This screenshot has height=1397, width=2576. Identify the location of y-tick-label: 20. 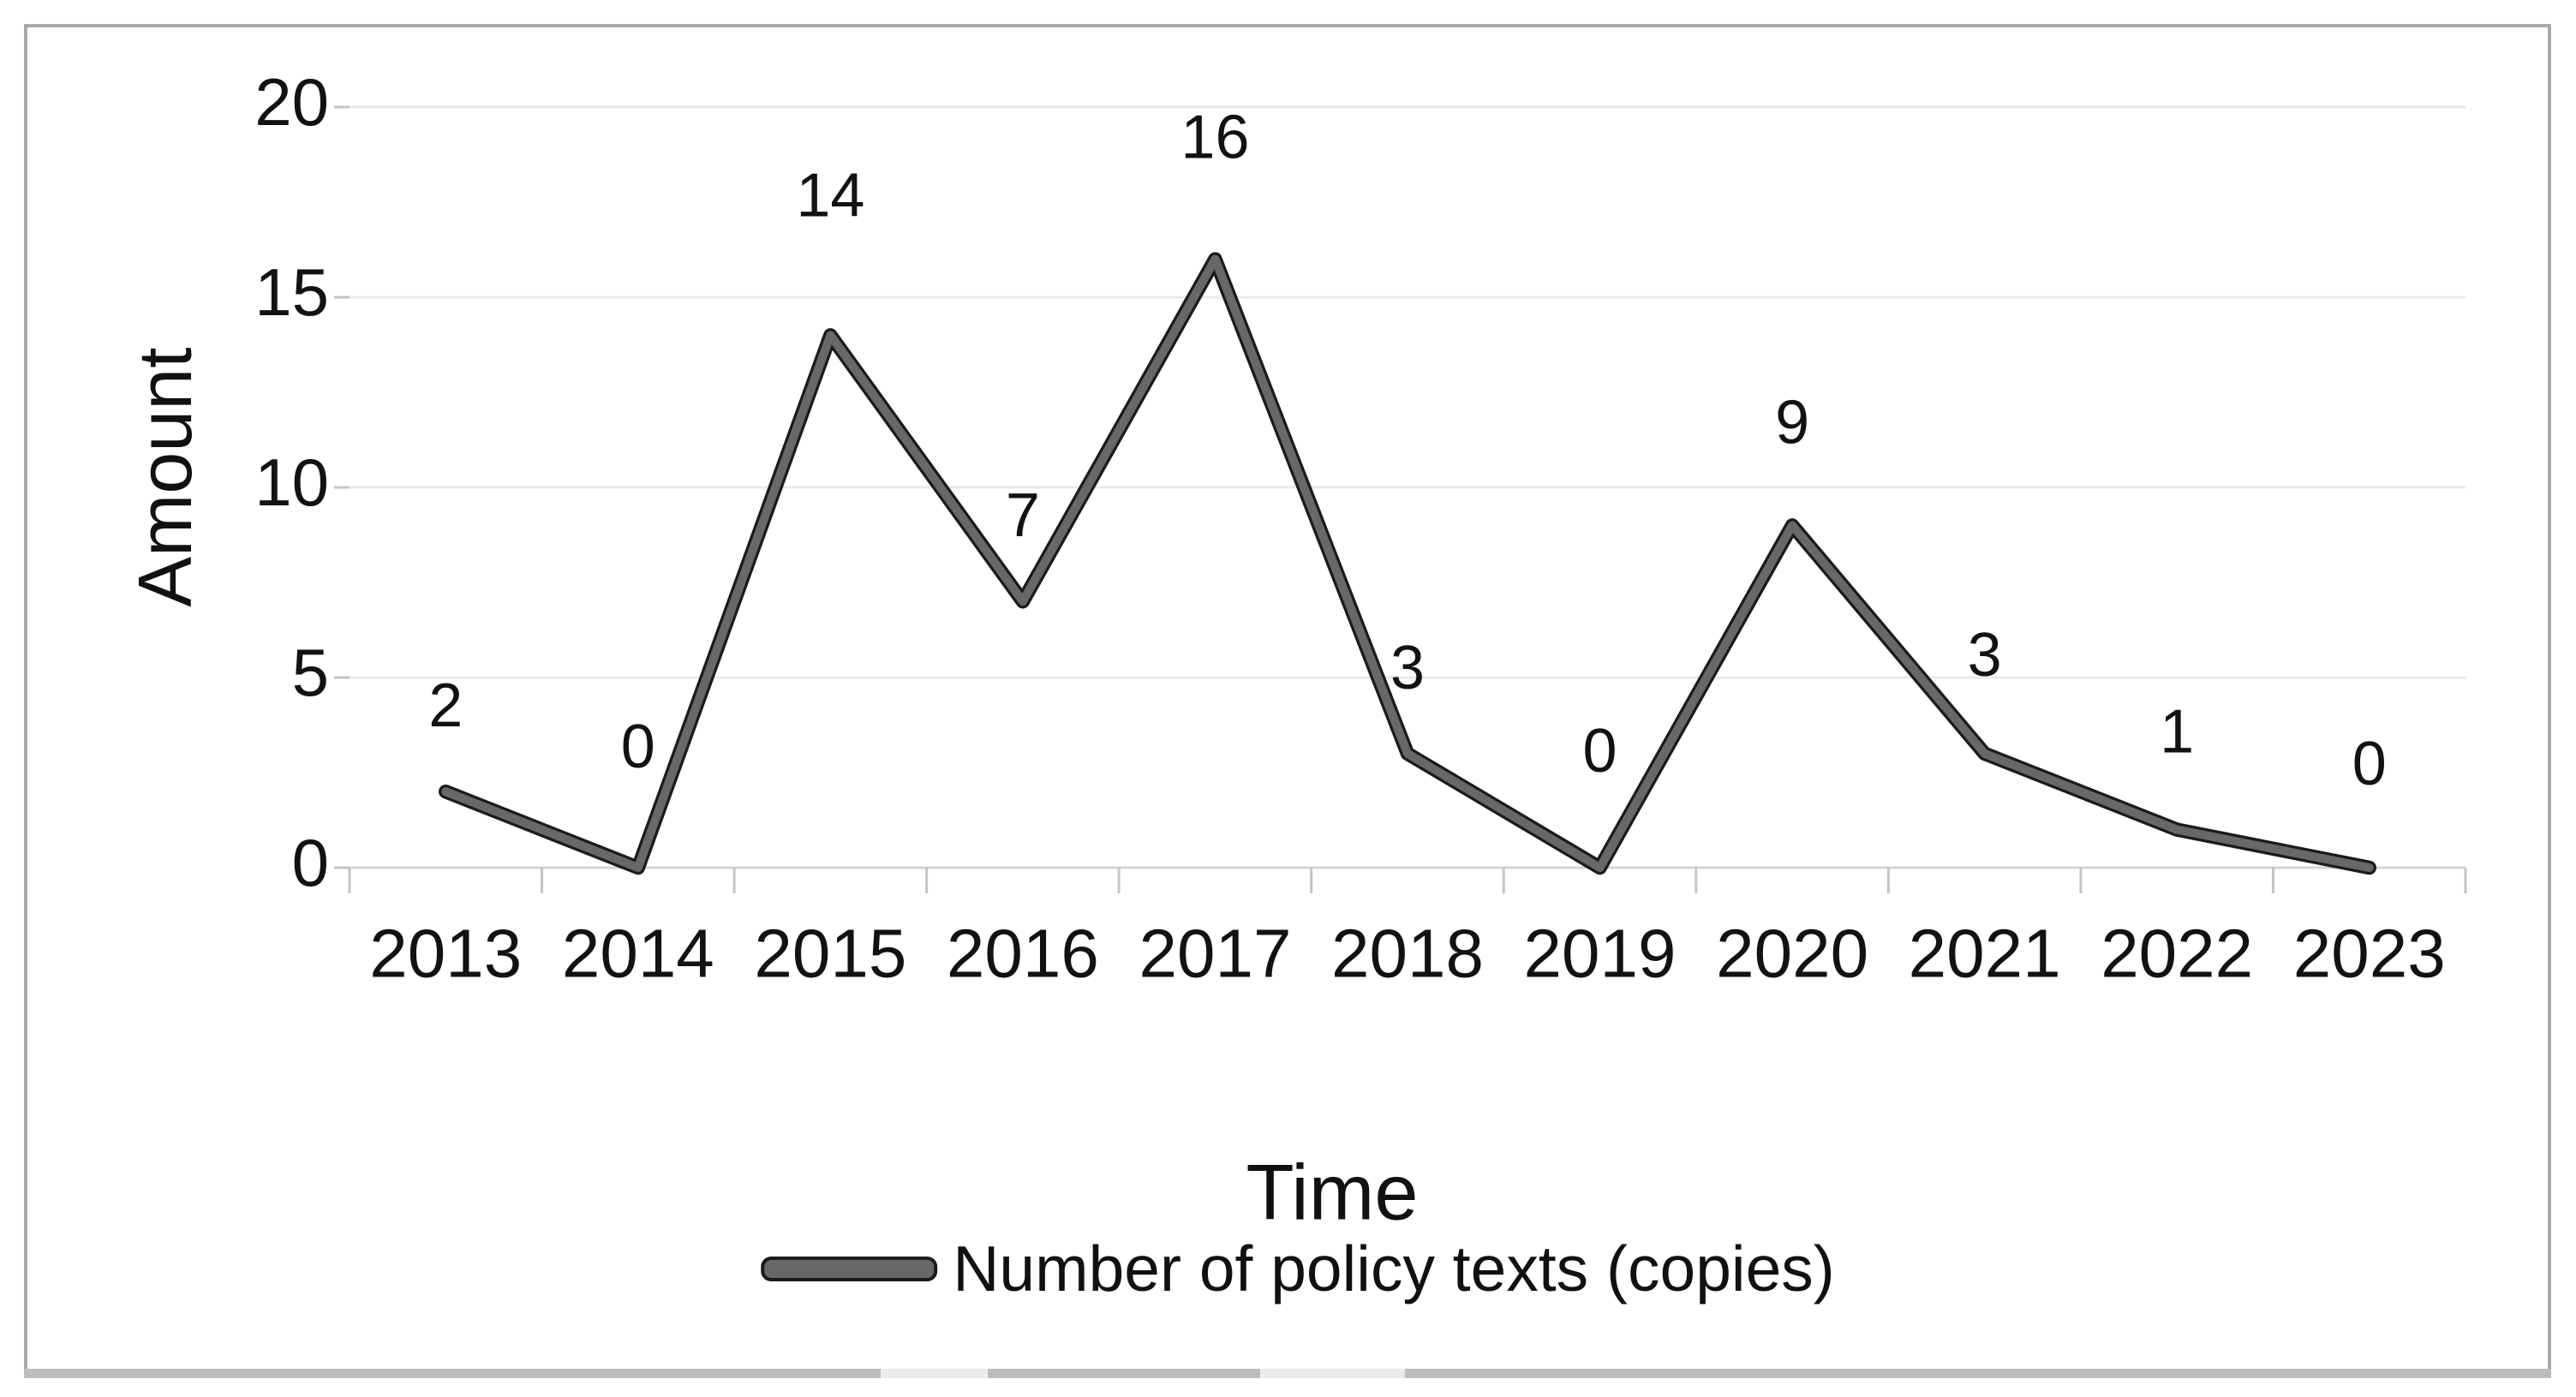
(291, 102).